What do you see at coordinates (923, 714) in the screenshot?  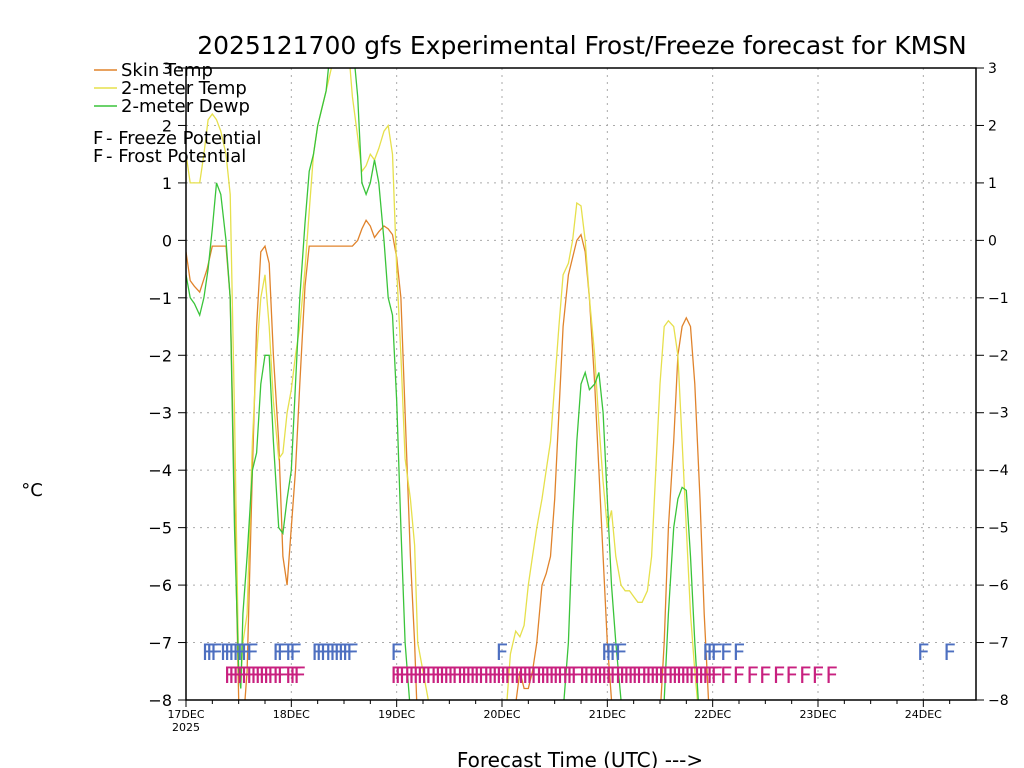 I see `x-tick-label: 24DEC` at bounding box center [923, 714].